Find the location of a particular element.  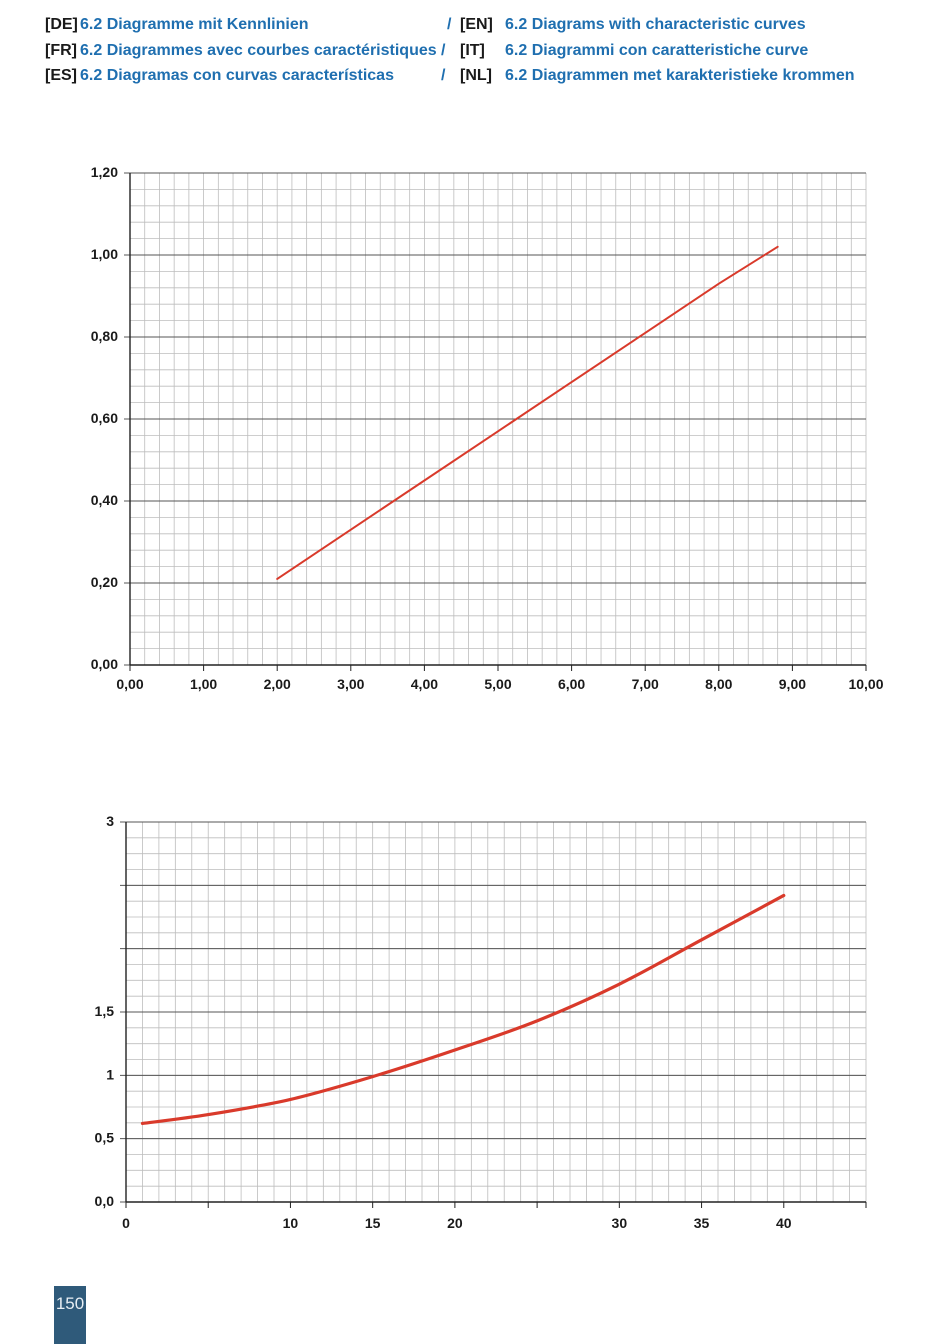

y-tick-label: 1,20 is located at coordinates (104, 172).